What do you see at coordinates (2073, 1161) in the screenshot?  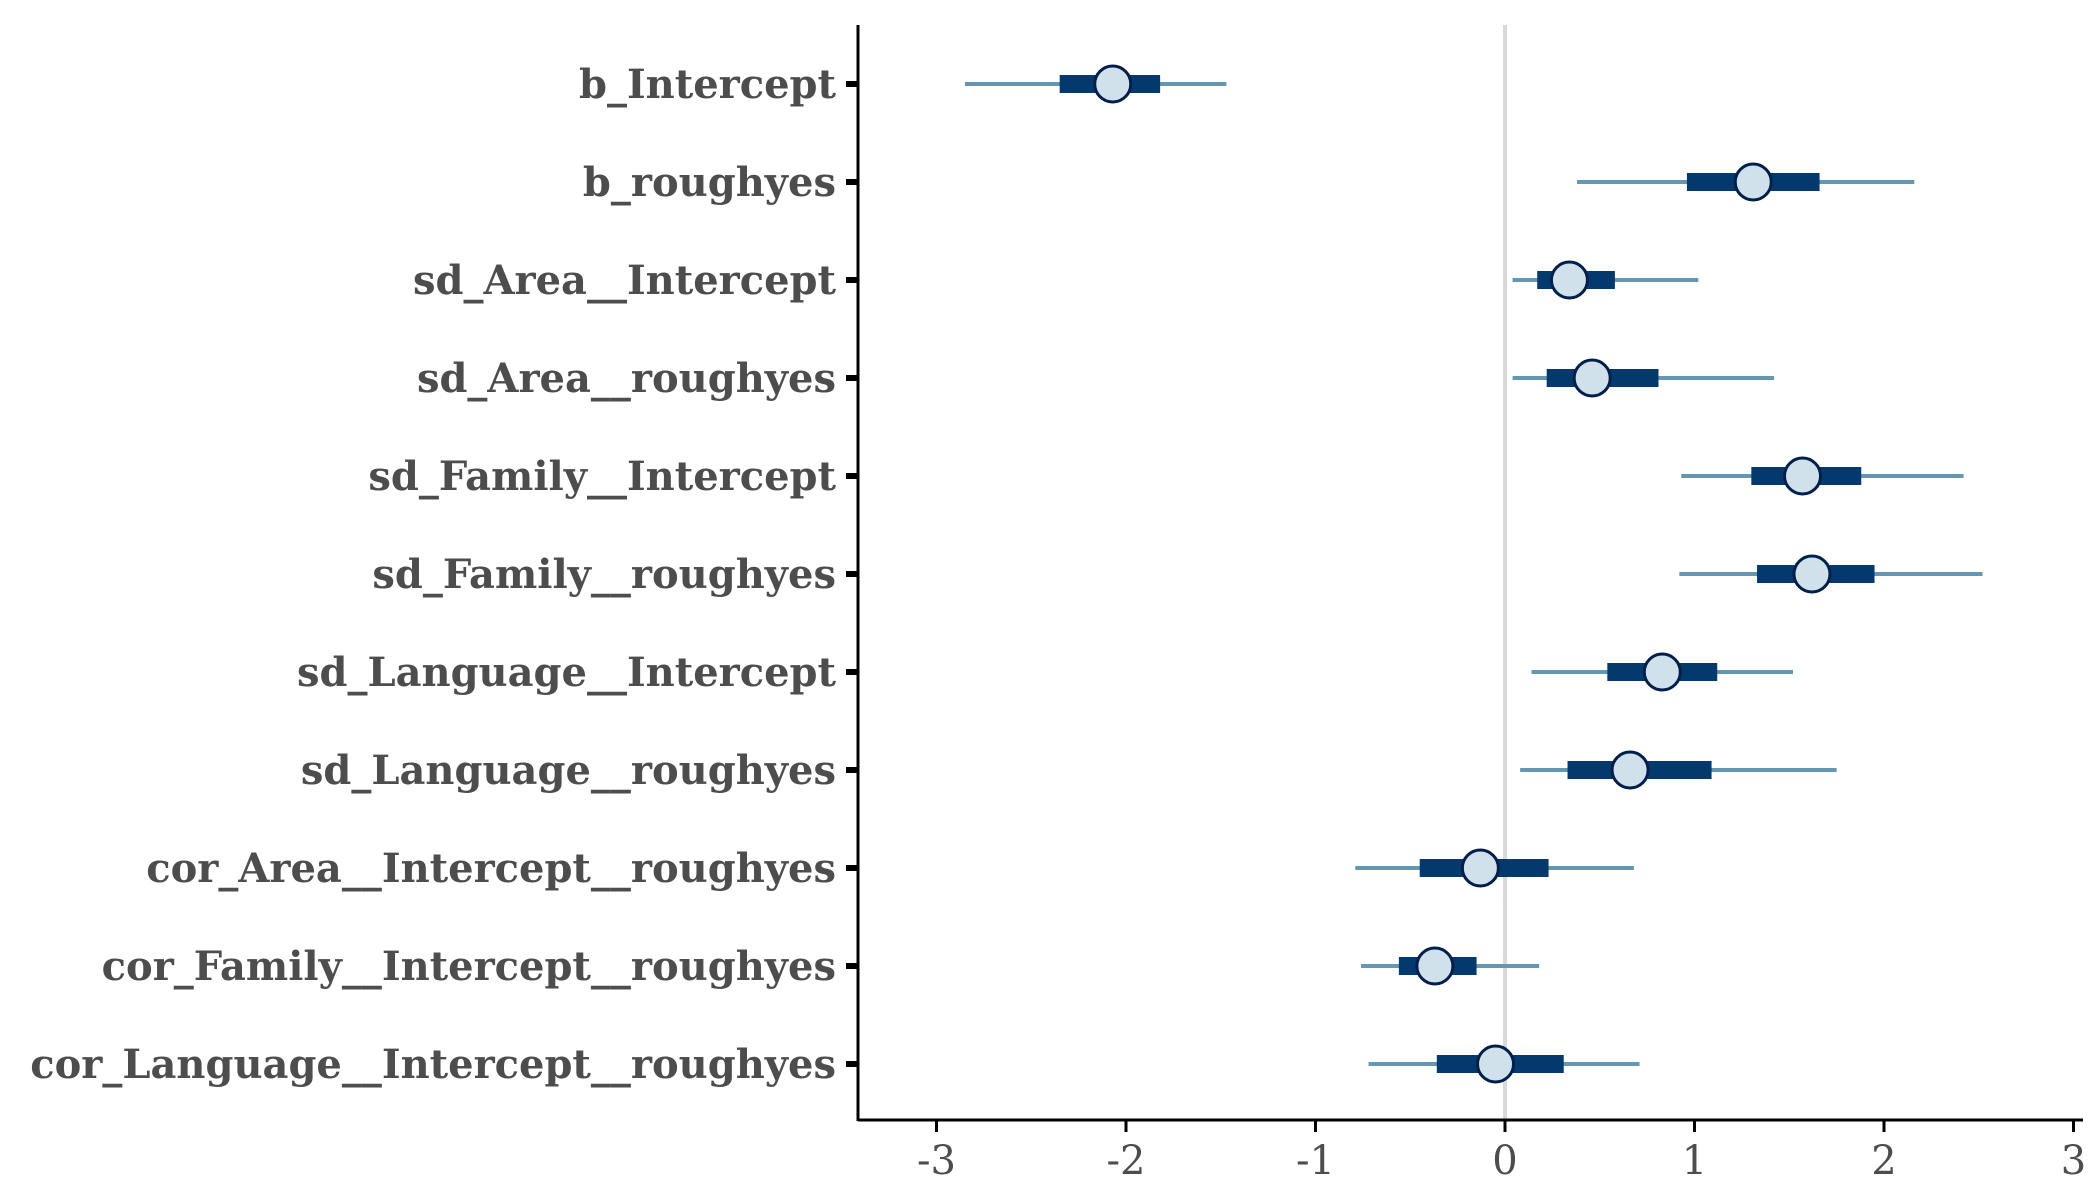 I see `x-tick-label: 3` at bounding box center [2073, 1161].